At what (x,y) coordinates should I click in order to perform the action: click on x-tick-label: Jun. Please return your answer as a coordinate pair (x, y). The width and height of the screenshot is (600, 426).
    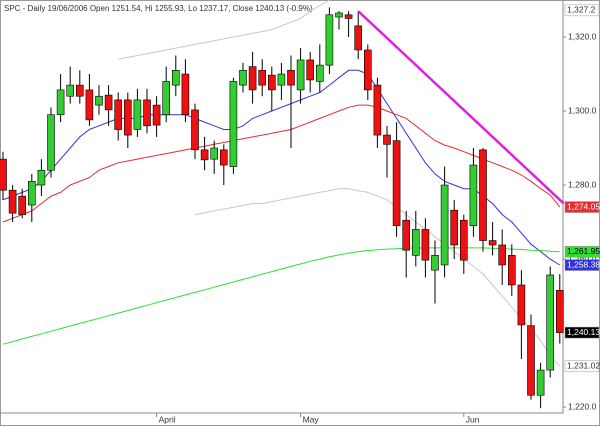
    Looking at the image, I should click on (473, 419).